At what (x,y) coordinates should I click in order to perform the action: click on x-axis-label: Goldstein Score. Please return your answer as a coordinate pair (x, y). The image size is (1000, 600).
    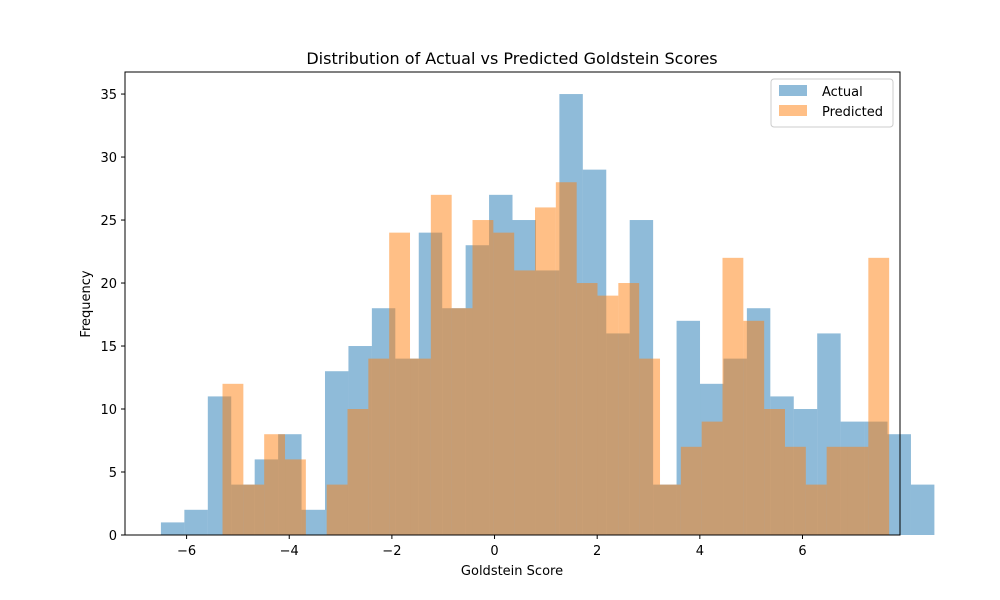
    Looking at the image, I should click on (512, 571).